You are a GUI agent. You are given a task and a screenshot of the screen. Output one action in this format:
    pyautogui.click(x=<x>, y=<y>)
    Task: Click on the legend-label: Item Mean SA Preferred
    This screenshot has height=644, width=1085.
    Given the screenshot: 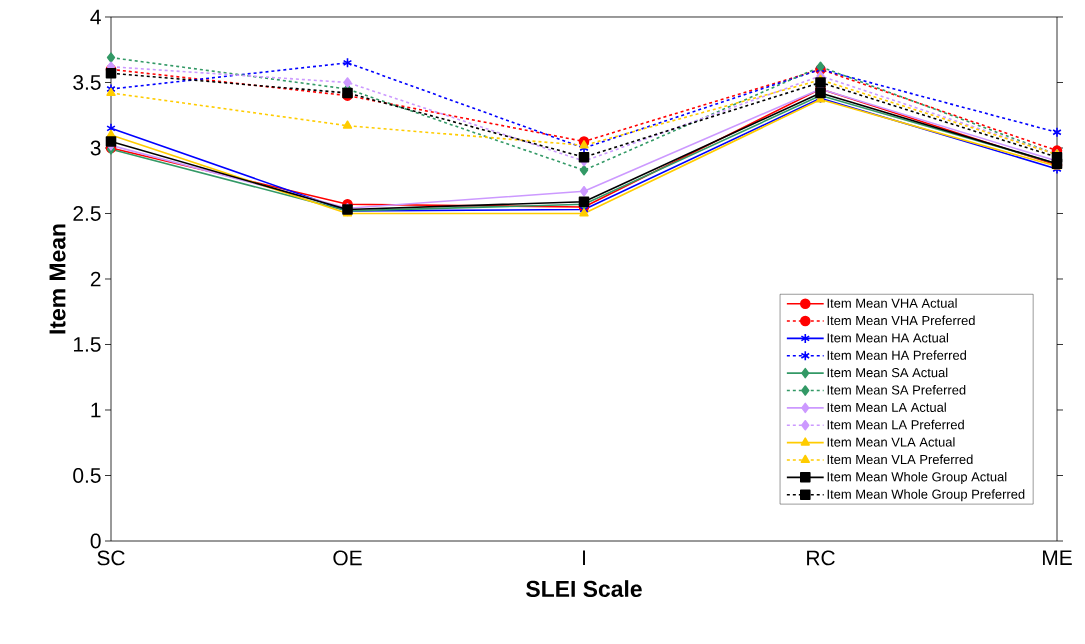 What is the action you would take?
    pyautogui.click(x=896, y=390)
    